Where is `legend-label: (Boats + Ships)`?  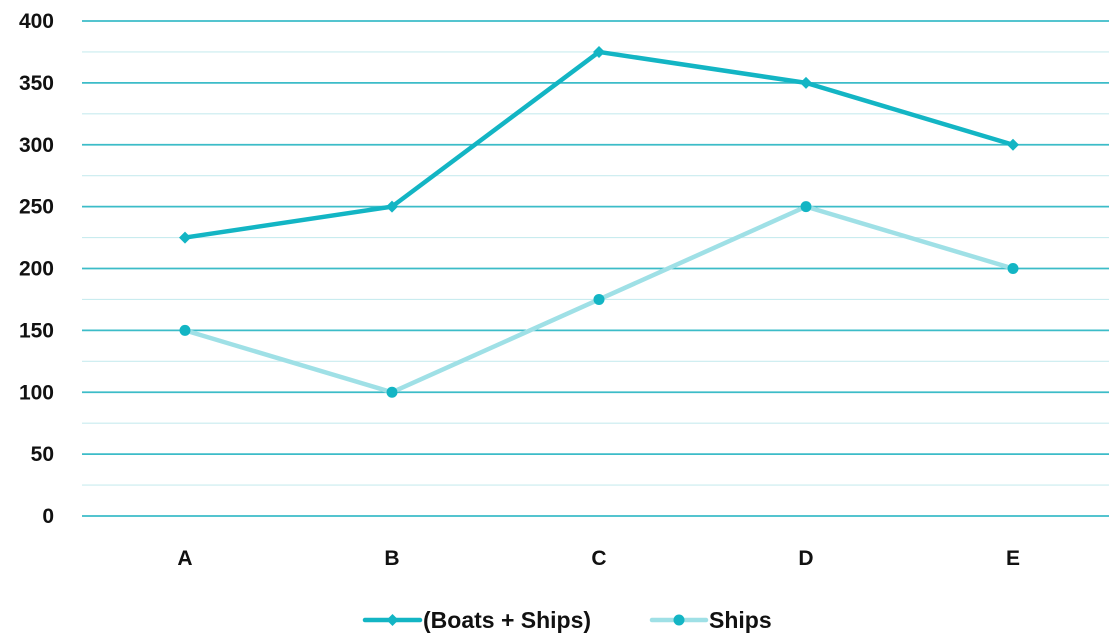
legend-label: (Boats + Ships) is located at coordinates (507, 620).